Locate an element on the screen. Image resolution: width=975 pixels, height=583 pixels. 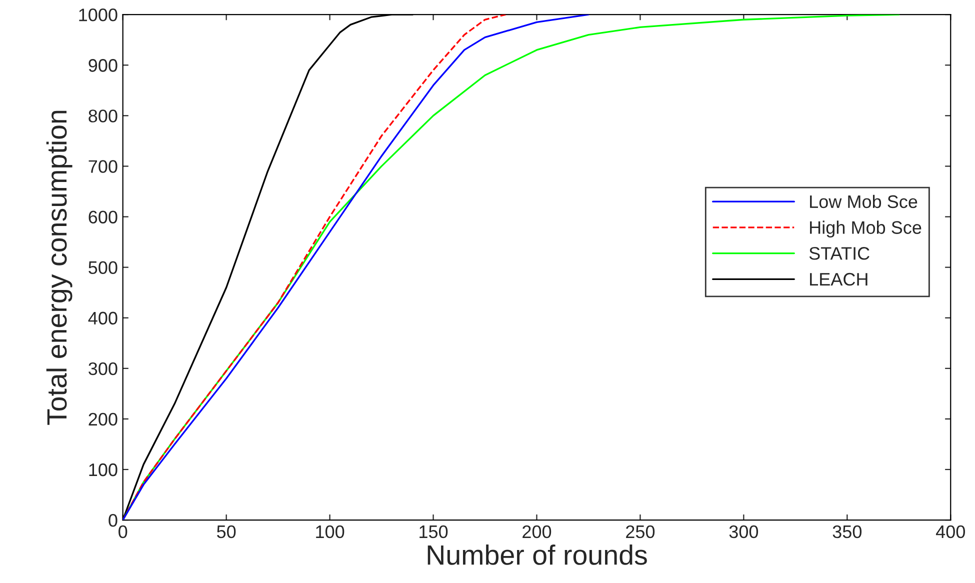
legend-label: STATIC is located at coordinates (839, 253).